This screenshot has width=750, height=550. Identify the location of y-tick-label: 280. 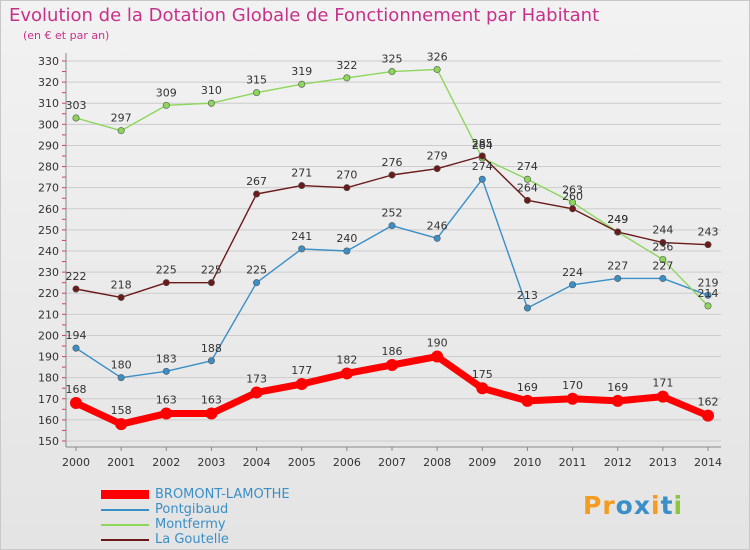
(48, 167).